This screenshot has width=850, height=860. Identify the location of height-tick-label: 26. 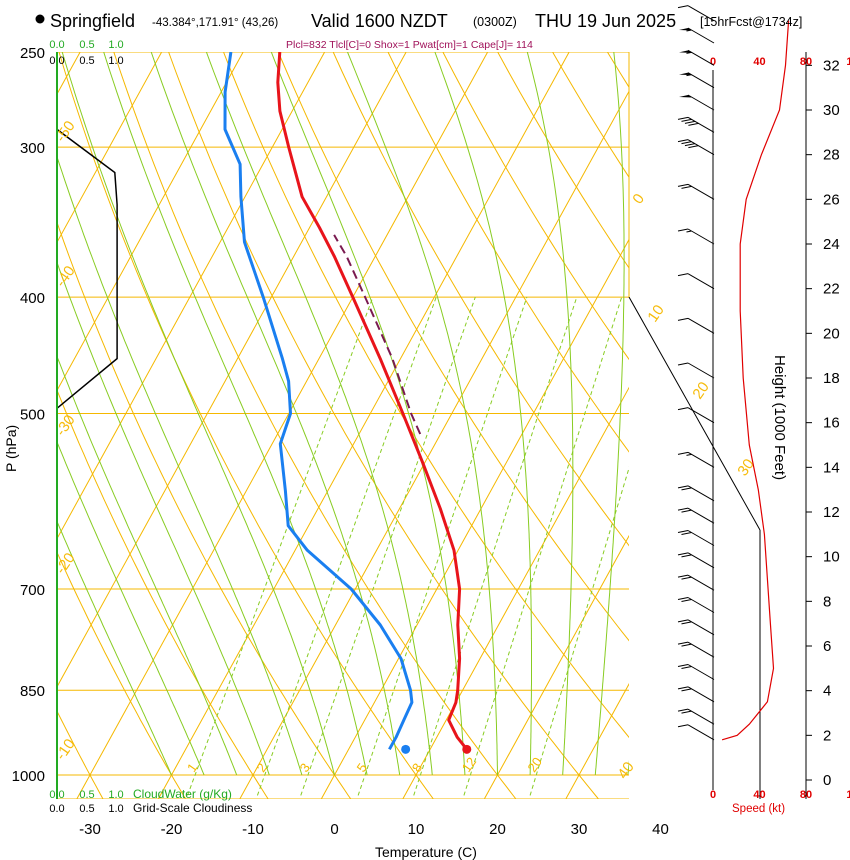
(831, 199).